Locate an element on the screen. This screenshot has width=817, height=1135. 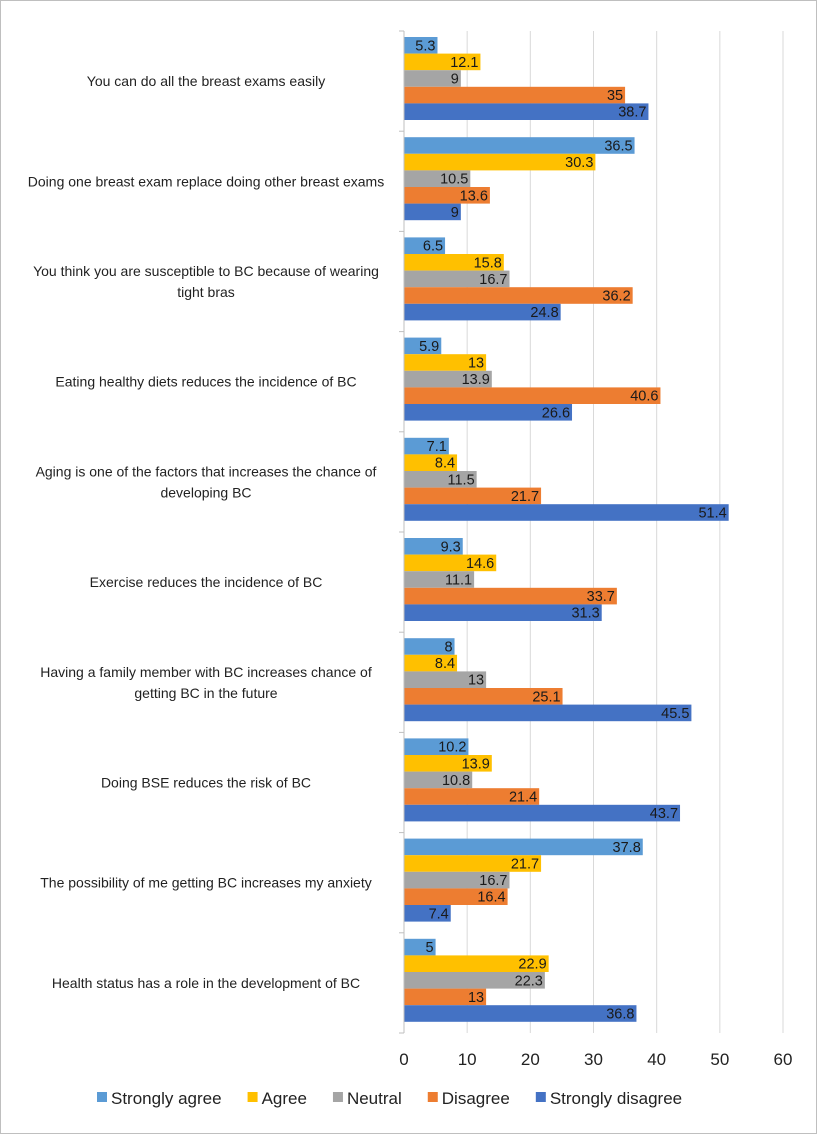
legend-label: Disagree is located at coordinates (476, 1098).